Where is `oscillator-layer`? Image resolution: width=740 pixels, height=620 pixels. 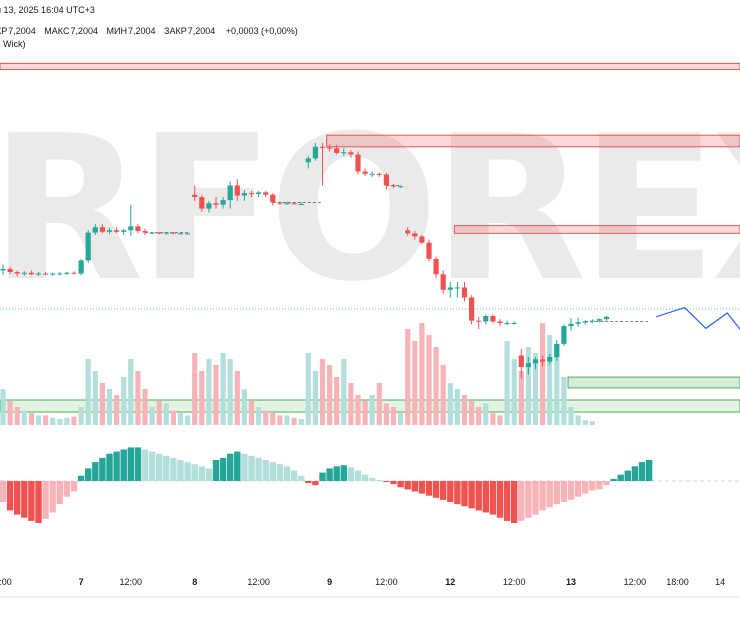 oscillator-layer is located at coordinates (370, 485).